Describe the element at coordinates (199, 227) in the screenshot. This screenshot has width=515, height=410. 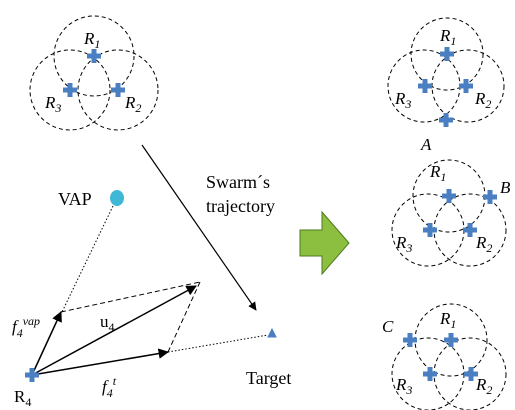
I see `swarm-trajectory-arrow` at that location.